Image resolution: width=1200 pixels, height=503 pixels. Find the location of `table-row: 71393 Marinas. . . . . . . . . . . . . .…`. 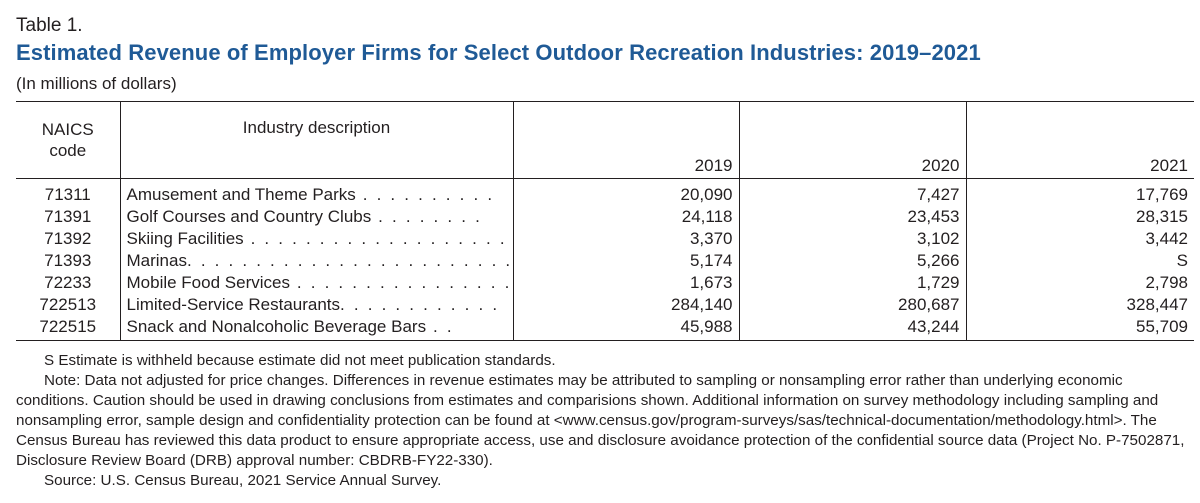

table-row: 71393 Marinas. . . . . . . . . . . . . .… is located at coordinates (605, 261).